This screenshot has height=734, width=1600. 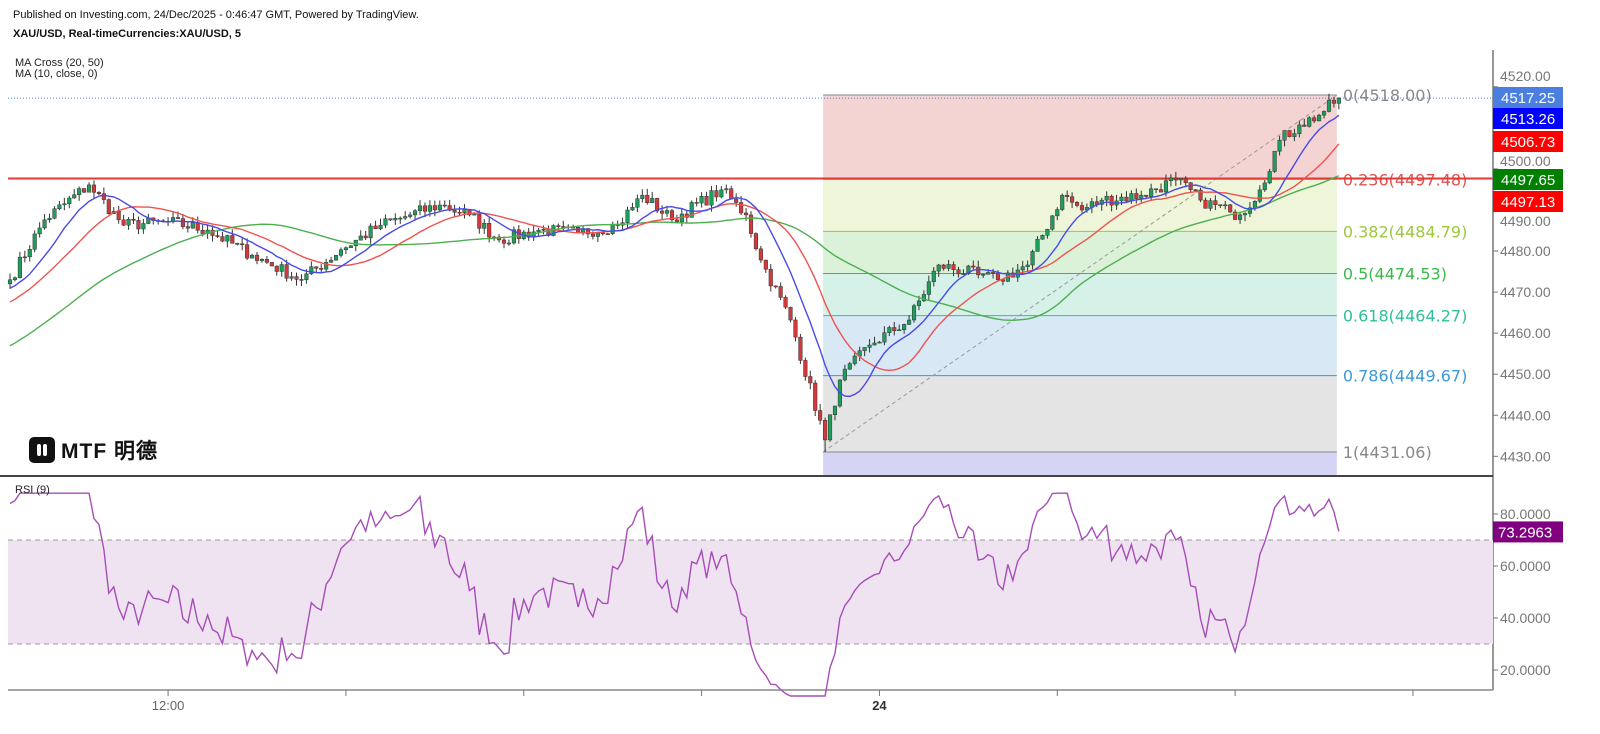 I want to click on ma-cross-legend: MA Cross (20, 50), so click(x=59, y=63).